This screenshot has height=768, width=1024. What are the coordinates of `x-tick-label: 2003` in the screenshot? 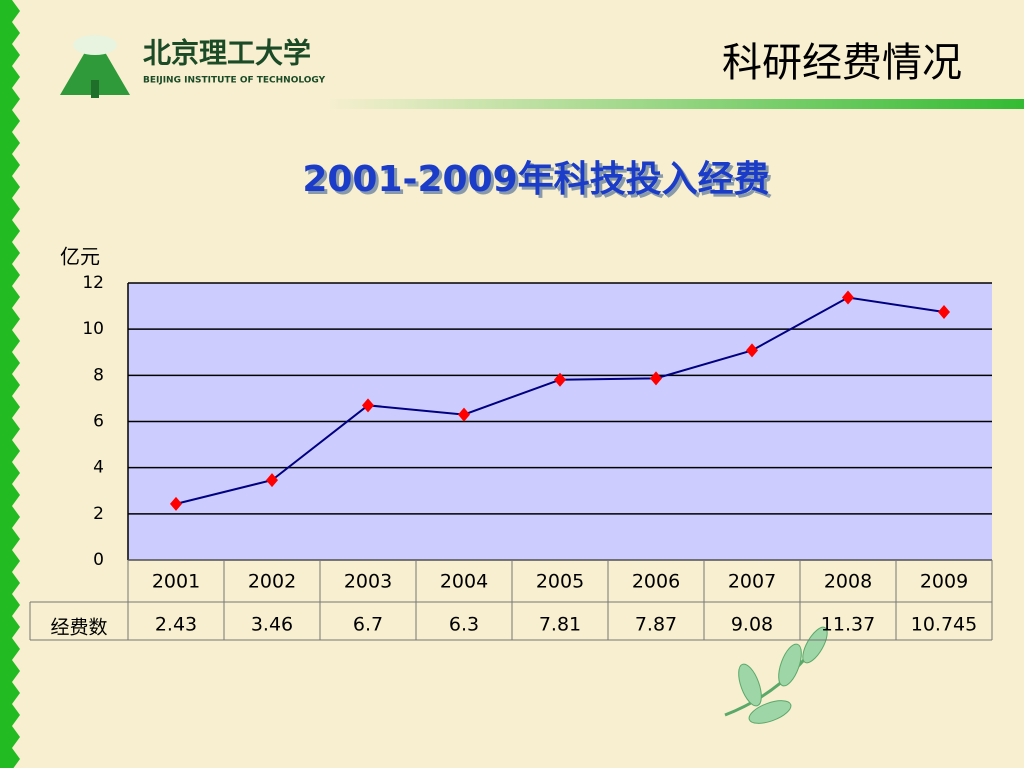 It's located at (368, 582).